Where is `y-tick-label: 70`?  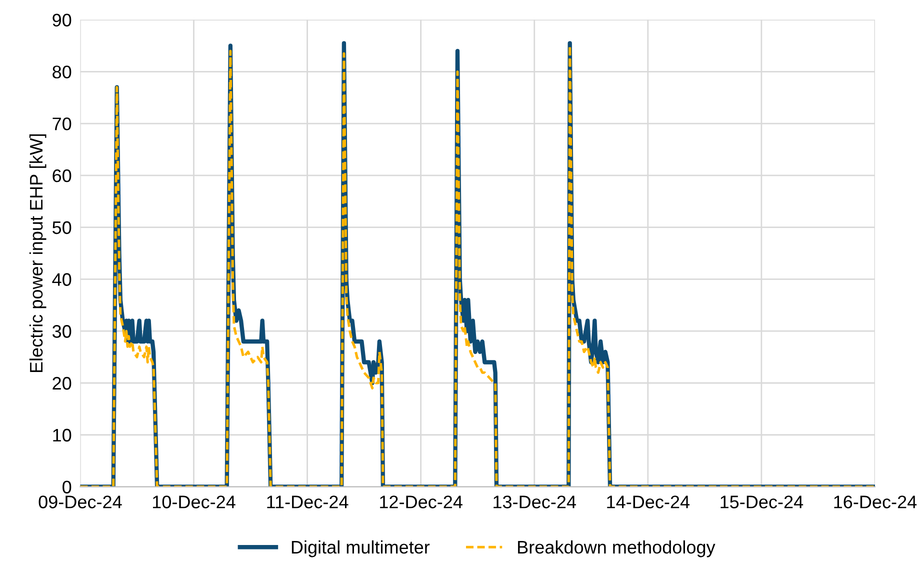 y-tick-label: 70 is located at coordinates (62, 124).